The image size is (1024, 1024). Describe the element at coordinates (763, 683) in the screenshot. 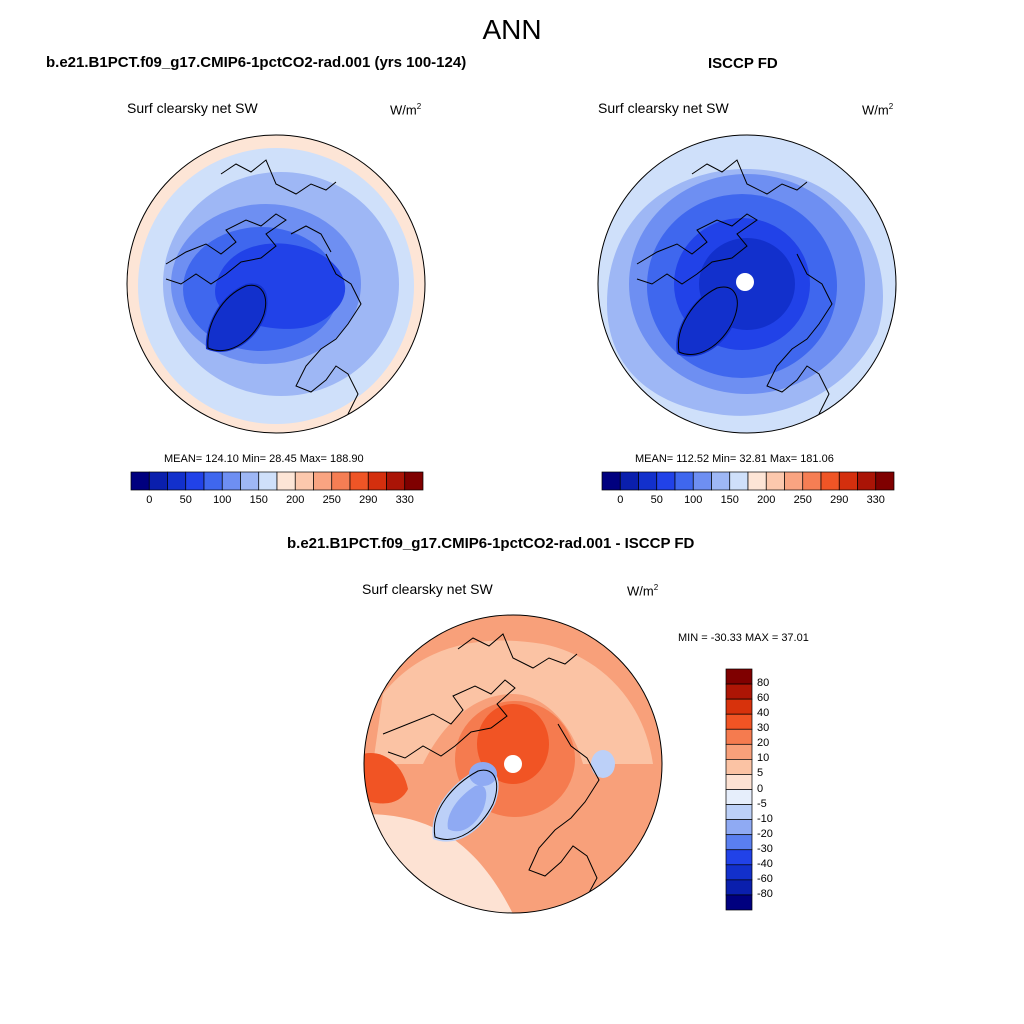

I see `diff-colorbar-tick-label: 80` at that location.